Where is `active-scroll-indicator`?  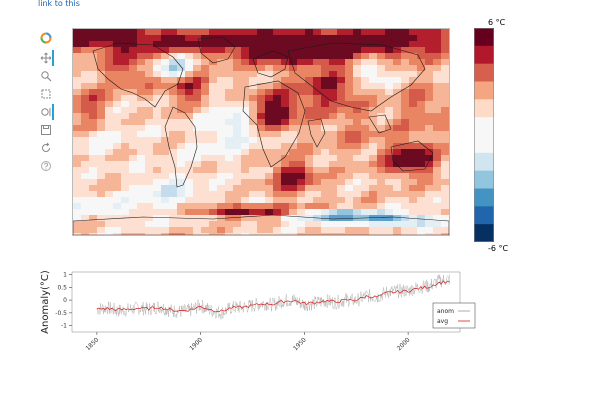
active-scroll-indicator is located at coordinates (53, 112).